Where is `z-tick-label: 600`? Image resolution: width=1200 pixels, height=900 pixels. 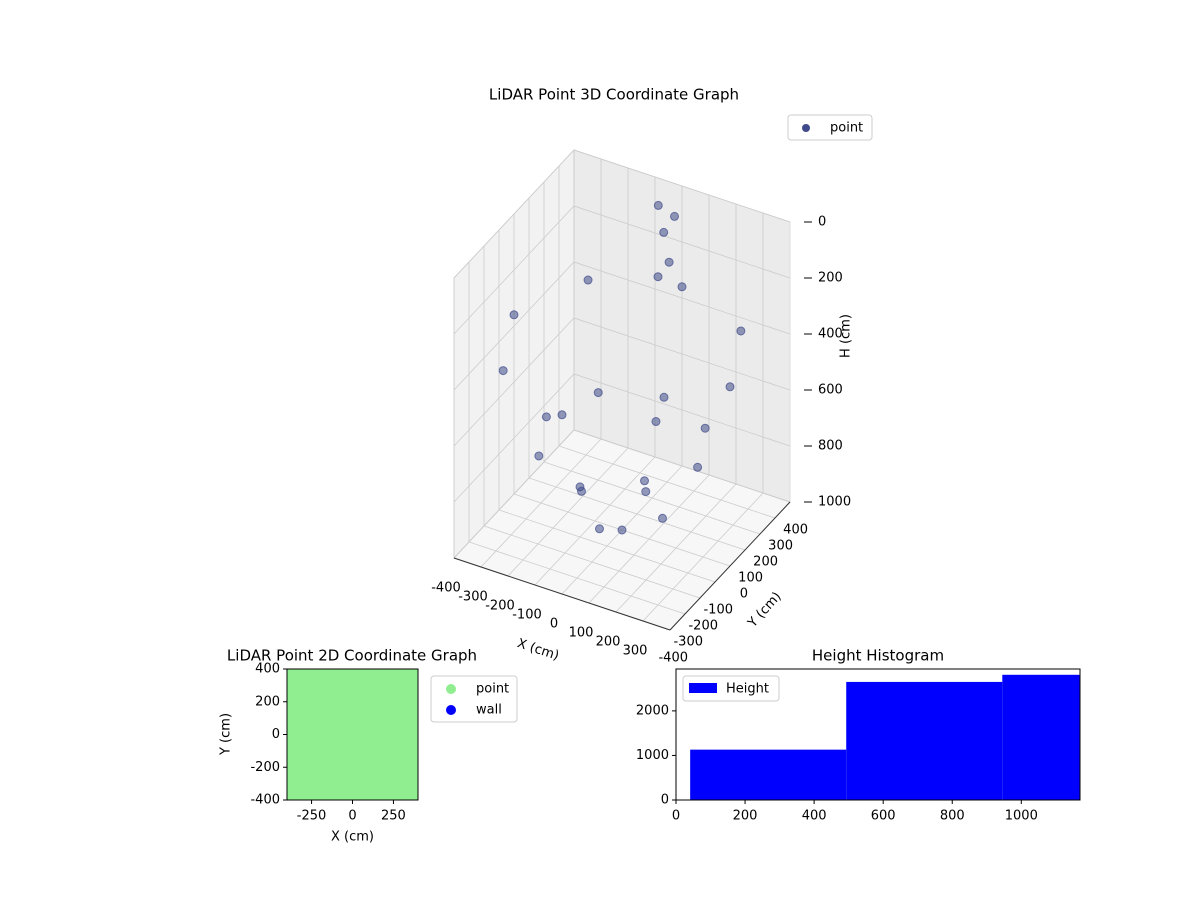
z-tick-label: 600 is located at coordinates (830, 390).